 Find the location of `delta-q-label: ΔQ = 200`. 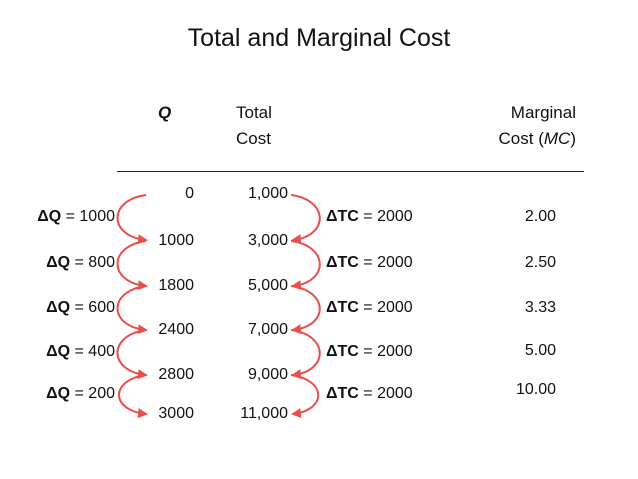

delta-q-label: ΔQ = 200 is located at coordinates (57, 394).